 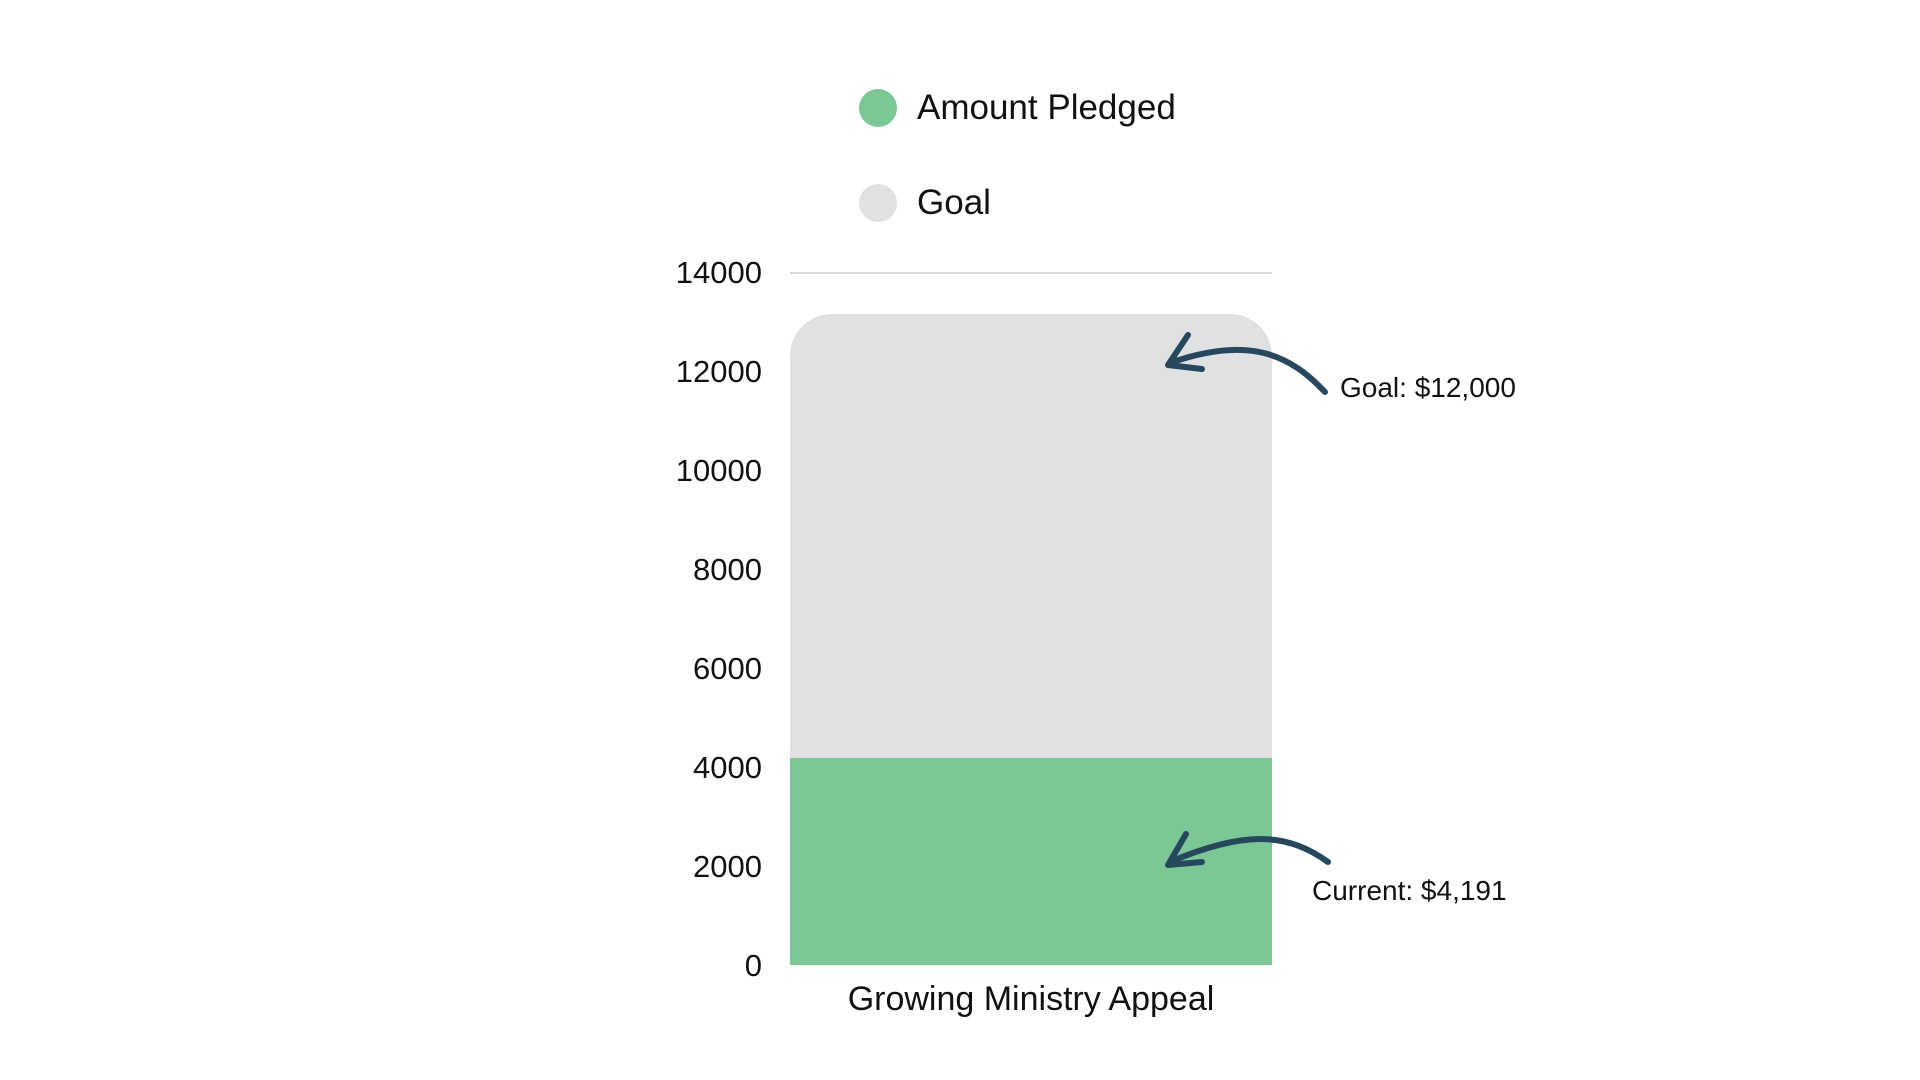 What do you see at coordinates (1046, 107) in the screenshot?
I see `legend-label-pledged: Amount Pledged` at bounding box center [1046, 107].